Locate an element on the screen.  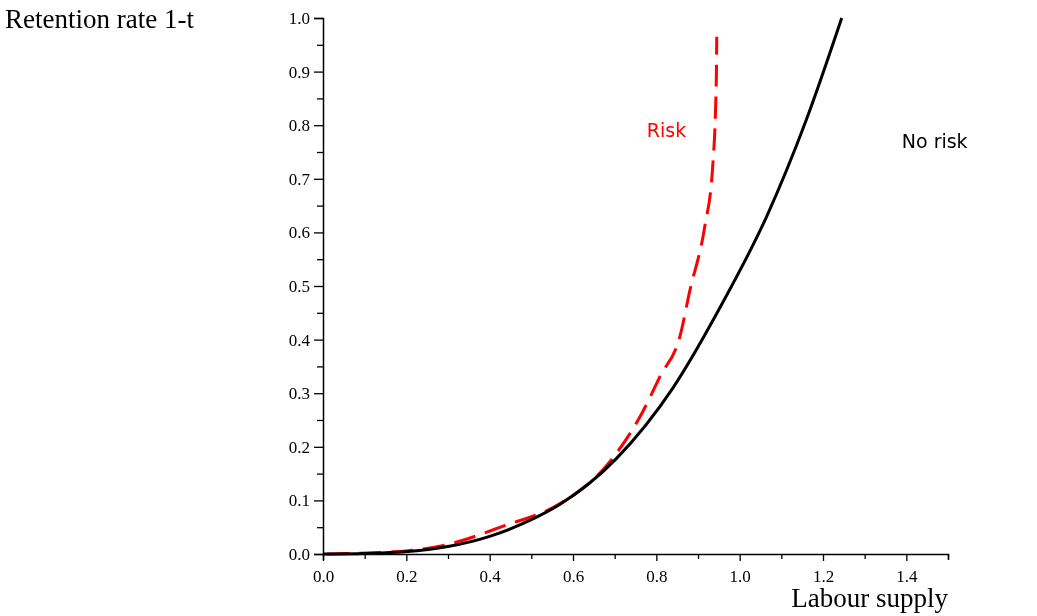
y-tick-label: 0.3 is located at coordinates (299, 394).